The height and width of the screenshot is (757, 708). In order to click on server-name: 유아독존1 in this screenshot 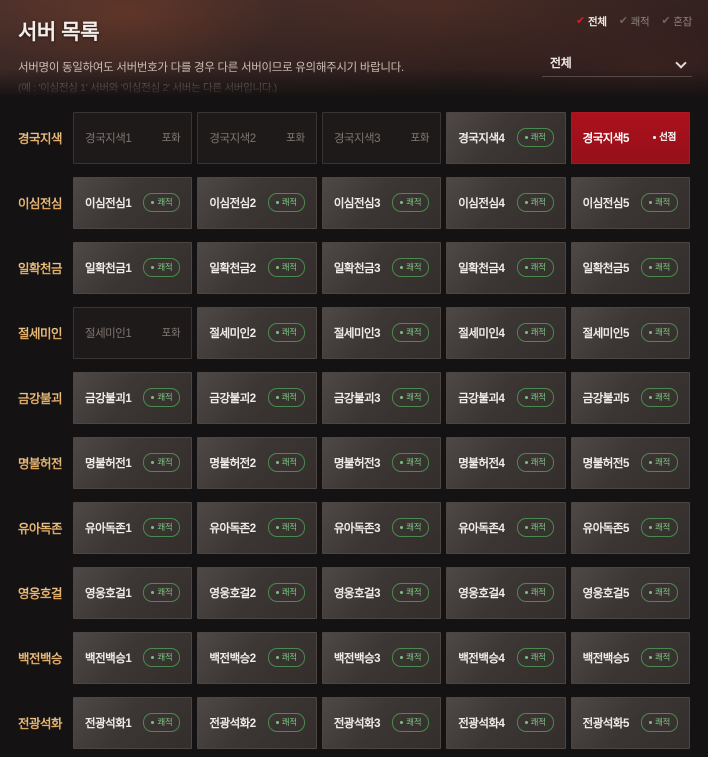, I will do `click(108, 528)`.